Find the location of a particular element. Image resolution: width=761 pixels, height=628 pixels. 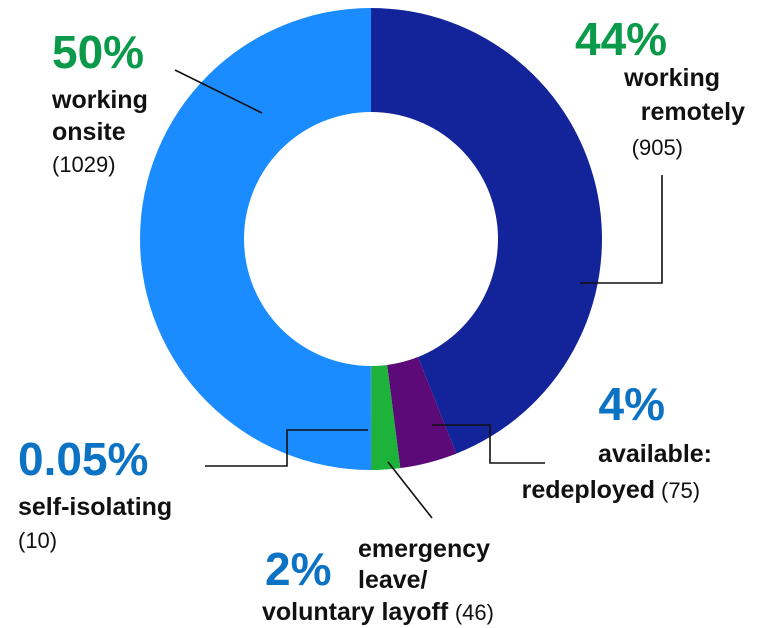

count-label: (905) is located at coordinates (657, 147).